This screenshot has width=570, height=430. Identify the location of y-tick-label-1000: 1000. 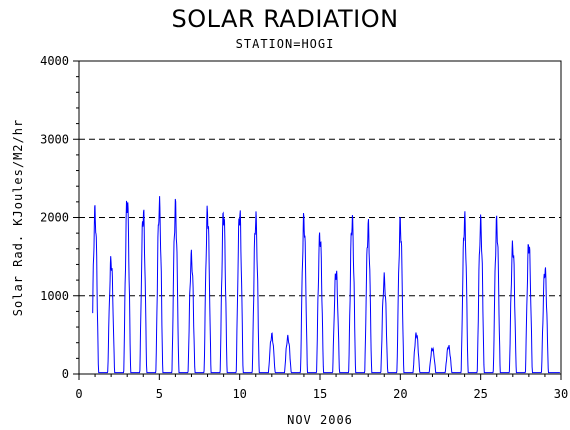
(54, 296).